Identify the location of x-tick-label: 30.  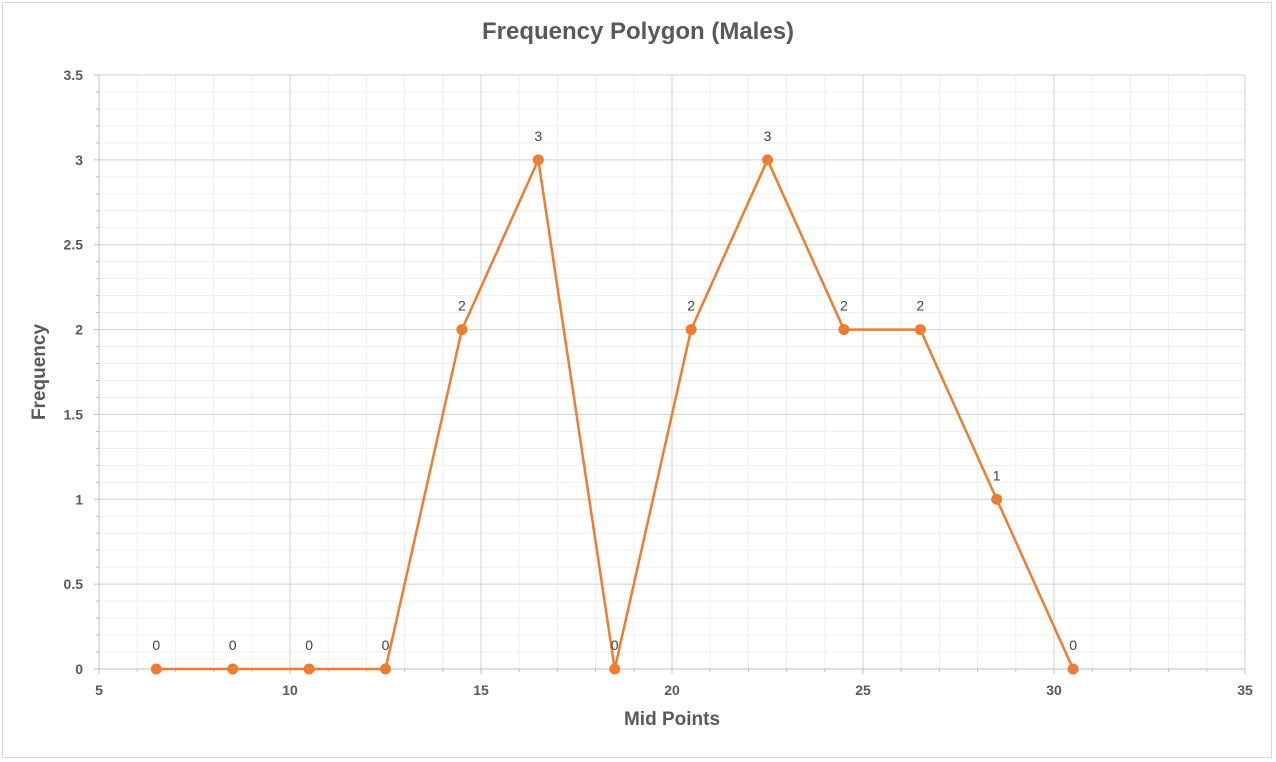
(1054, 690).